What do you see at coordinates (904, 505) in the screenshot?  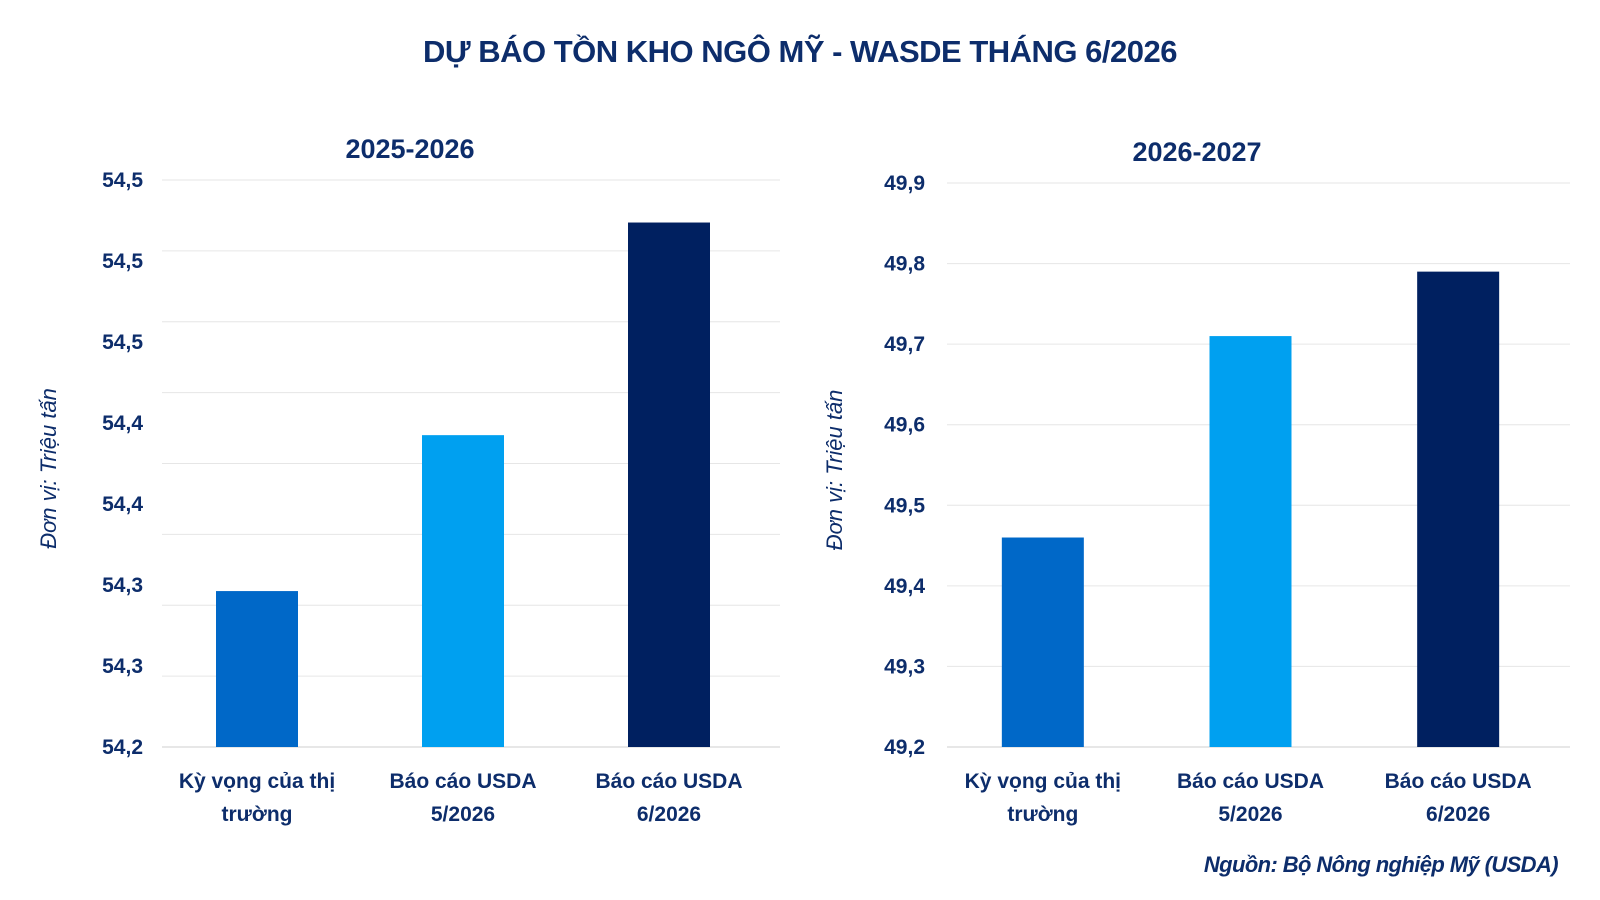 I see `y-tick-label: 49,5` at bounding box center [904, 505].